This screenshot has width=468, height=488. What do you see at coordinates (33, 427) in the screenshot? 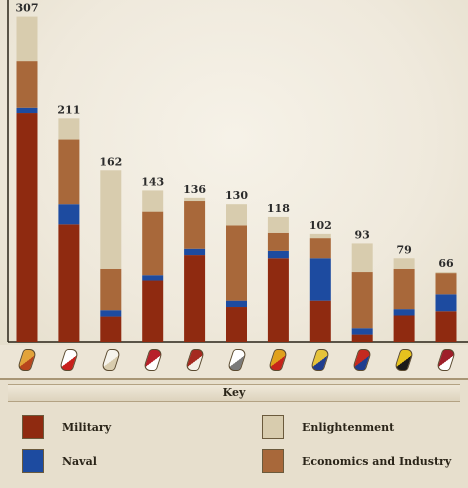
I see `military-swatch` at bounding box center [33, 427].